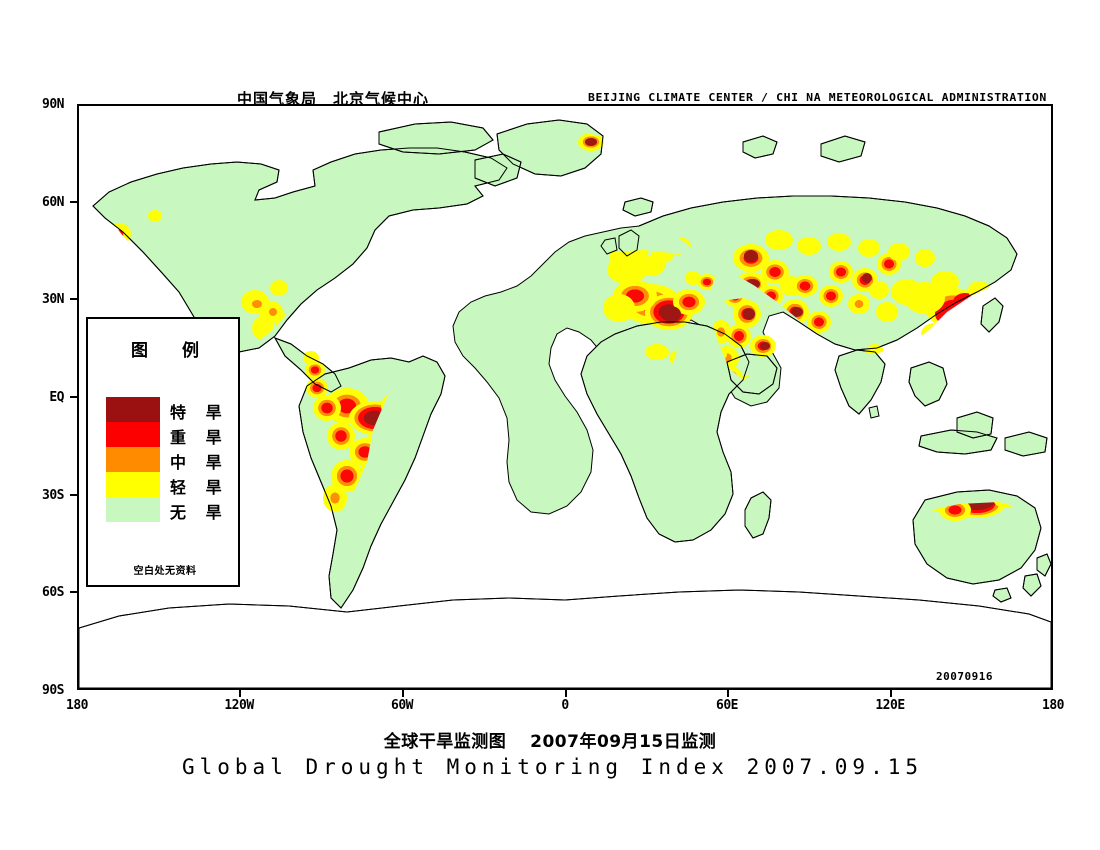 The height and width of the screenshot is (850, 1100). Describe the element at coordinates (167, 484) in the screenshot. I see `legend-item-light: 轻 旱` at that location.